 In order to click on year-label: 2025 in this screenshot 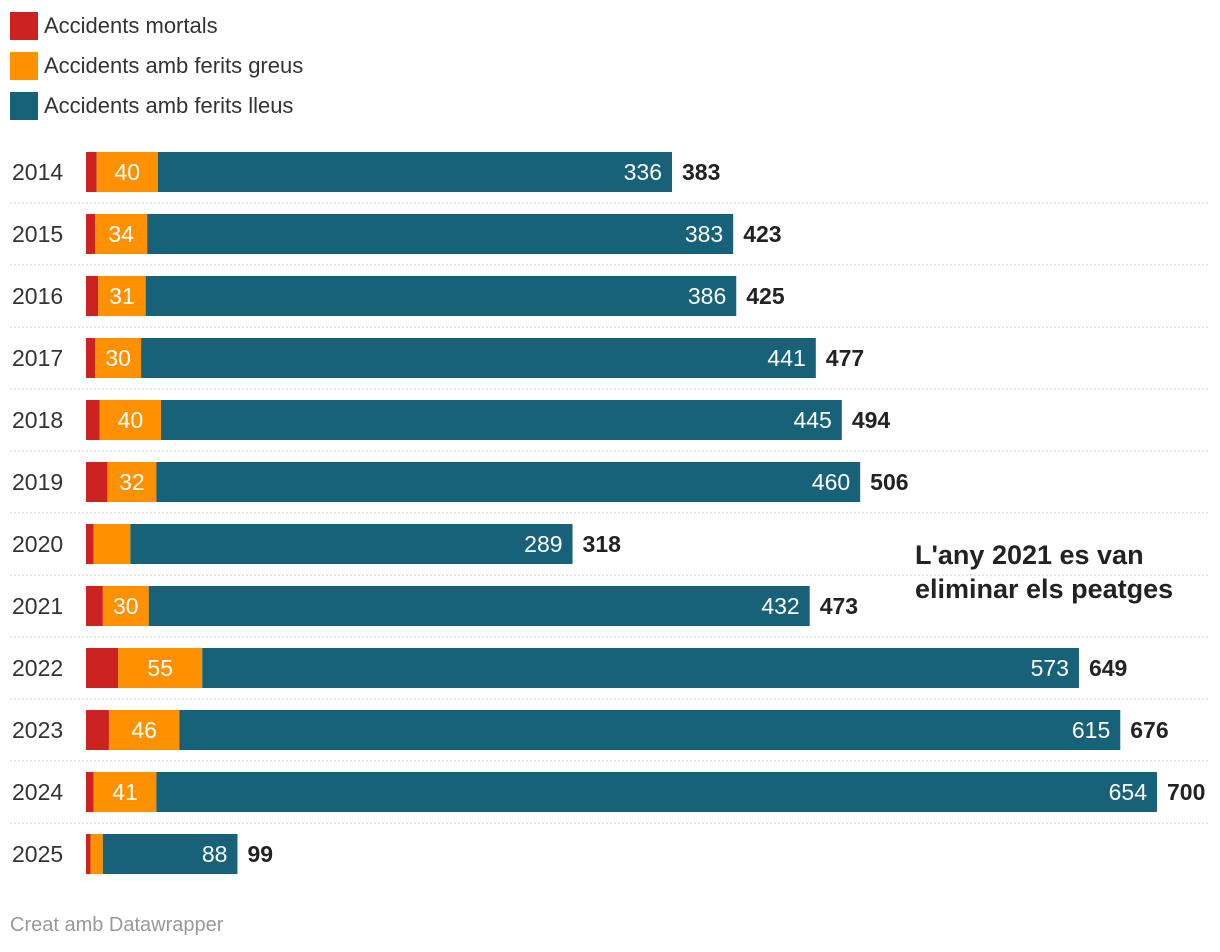, I will do `click(37, 854)`.